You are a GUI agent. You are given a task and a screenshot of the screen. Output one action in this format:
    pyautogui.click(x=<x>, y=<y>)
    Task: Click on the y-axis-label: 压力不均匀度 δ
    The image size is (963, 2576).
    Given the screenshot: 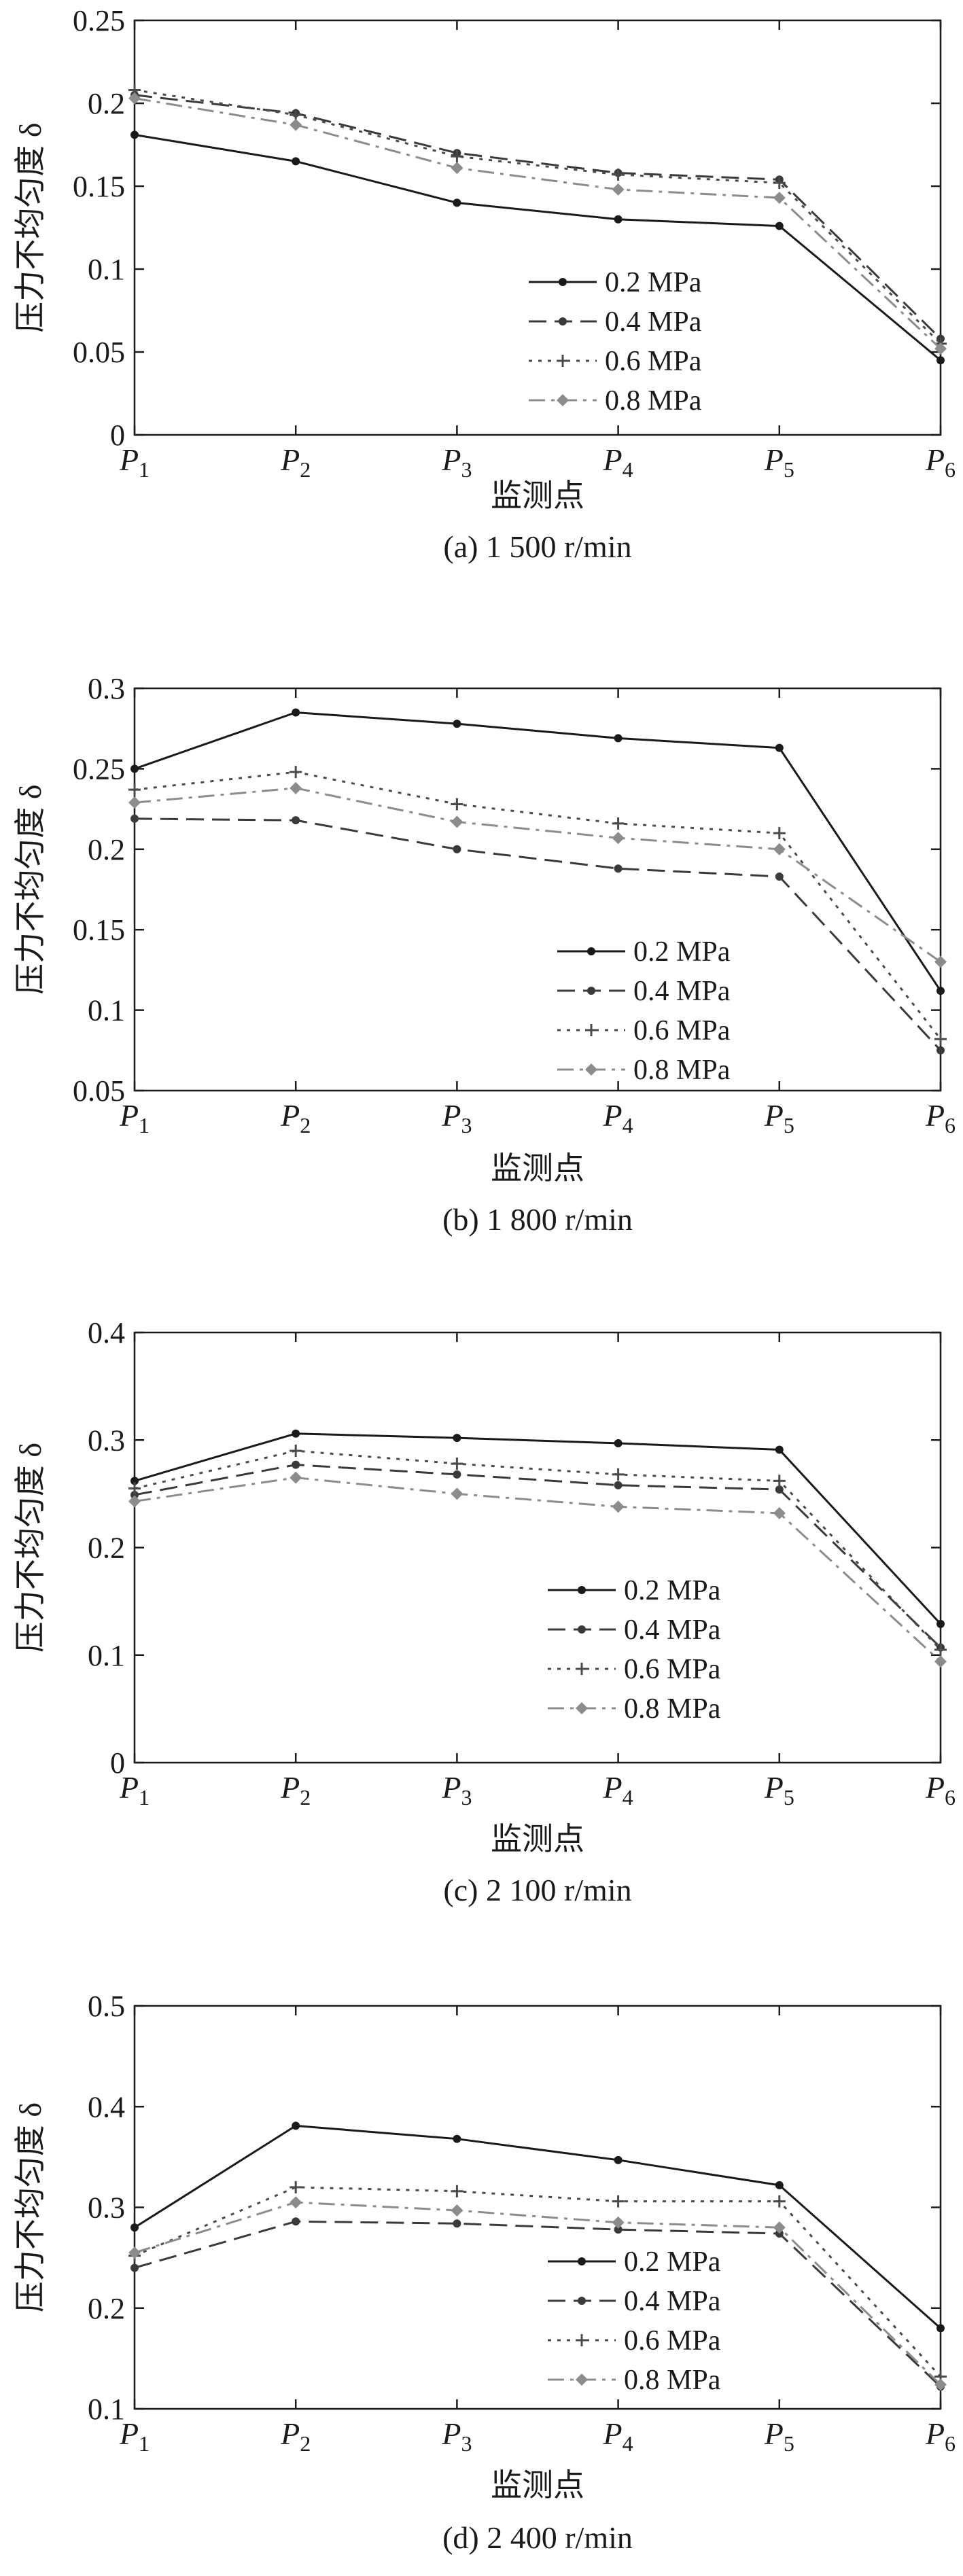 What is the action you would take?
    pyautogui.click(x=30, y=2207)
    